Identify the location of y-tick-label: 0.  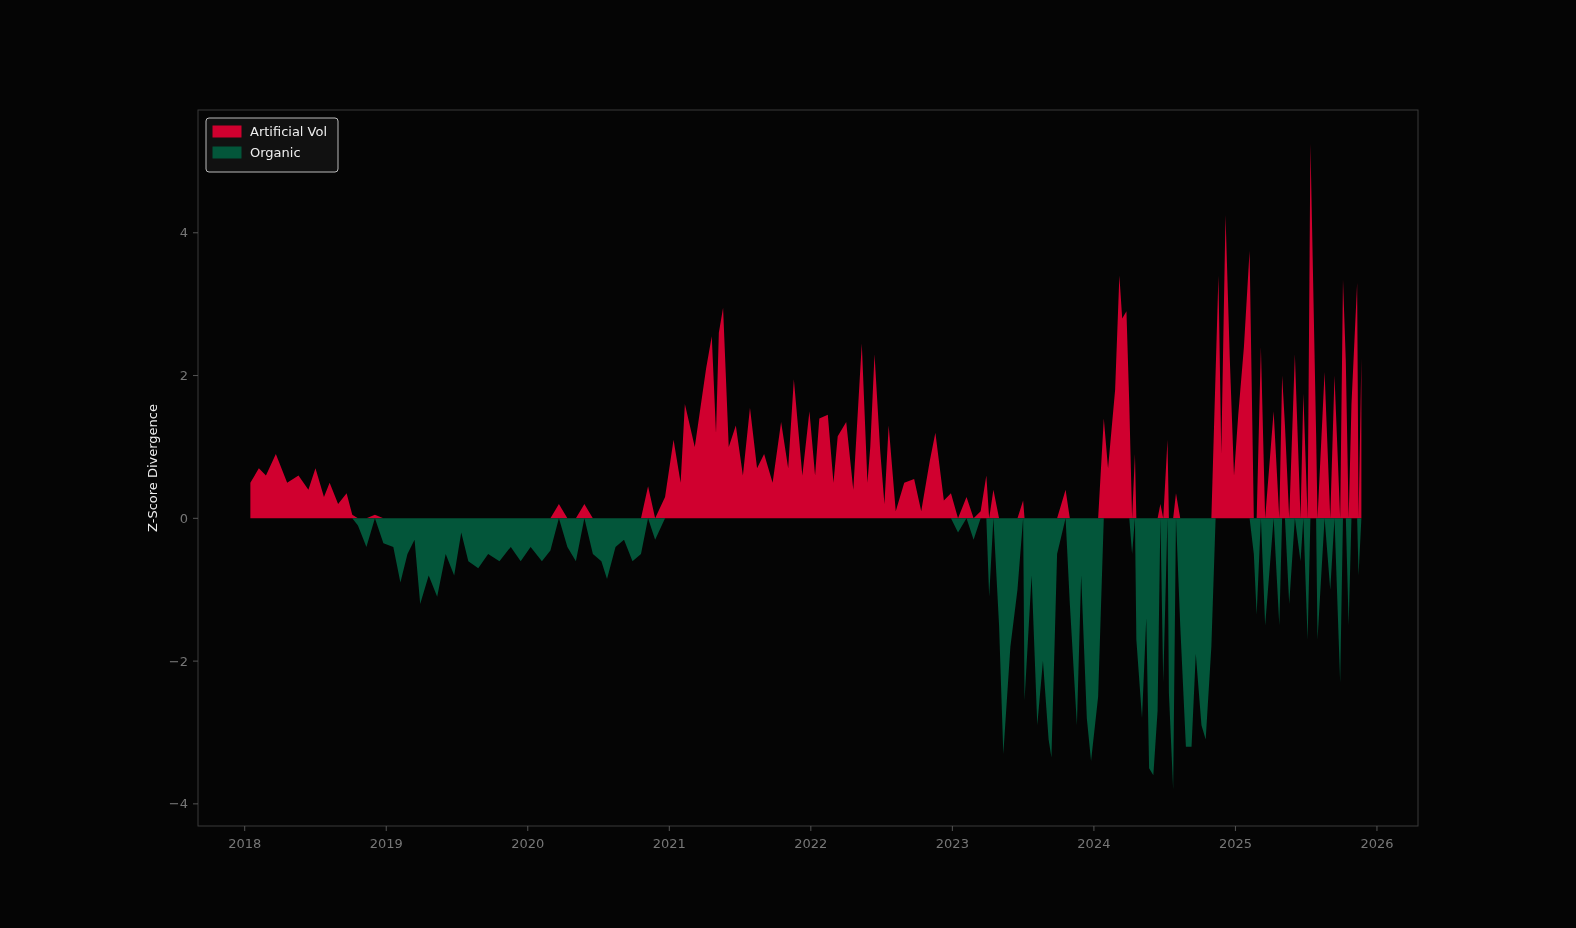
(183, 518).